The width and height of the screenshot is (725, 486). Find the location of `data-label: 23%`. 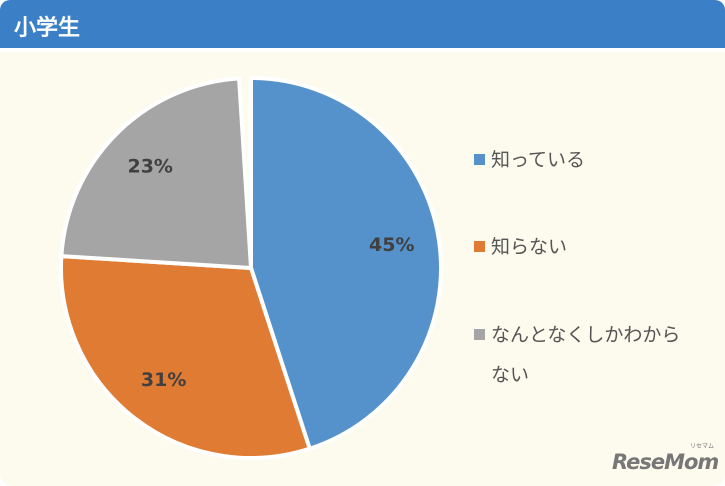

data-label: 23% is located at coordinates (149, 167).